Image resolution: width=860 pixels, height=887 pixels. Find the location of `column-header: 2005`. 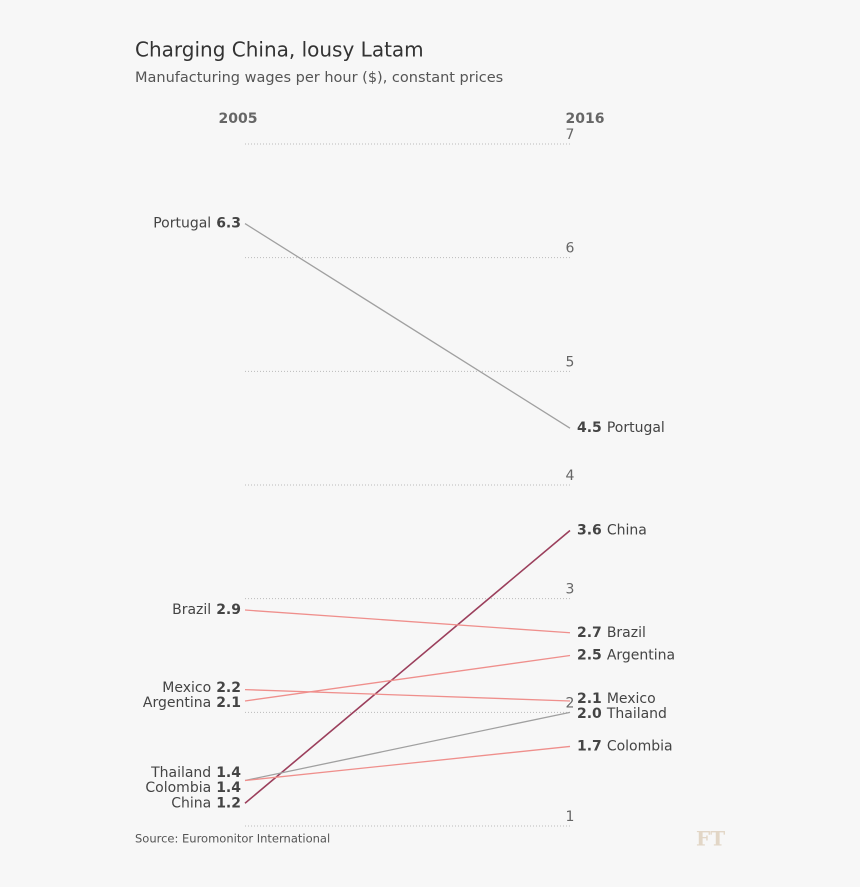

column-header: 2005 is located at coordinates (238, 119).